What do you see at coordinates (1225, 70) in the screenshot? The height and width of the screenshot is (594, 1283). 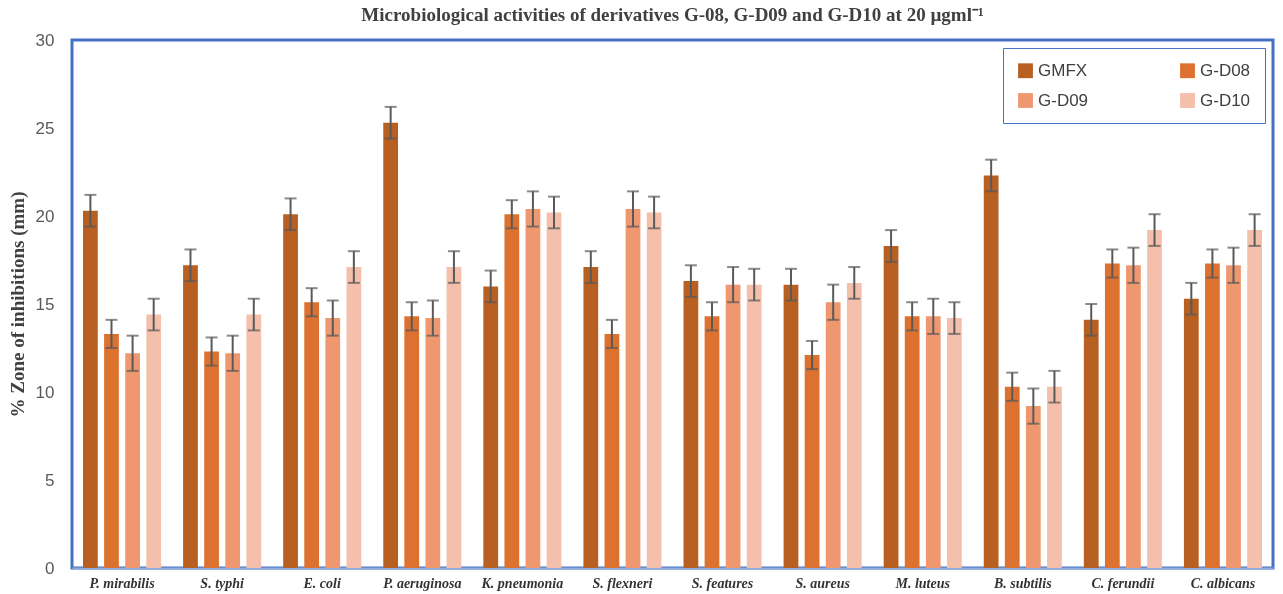 I see `legend-label: G-D08` at bounding box center [1225, 70].